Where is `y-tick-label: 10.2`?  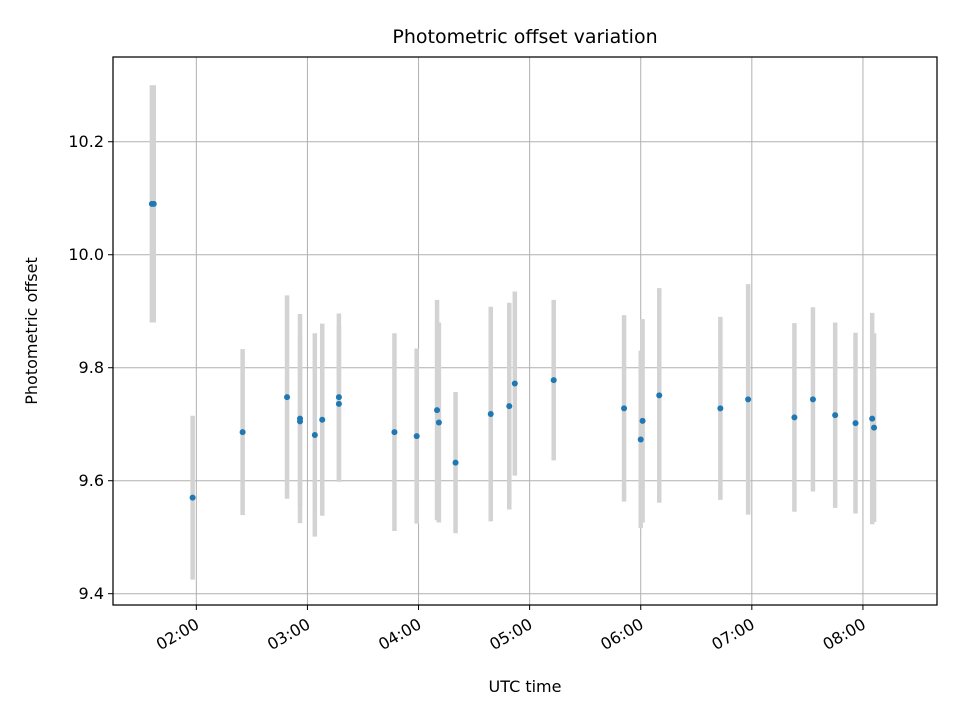
y-tick-label: 10.2 is located at coordinates (86, 141).